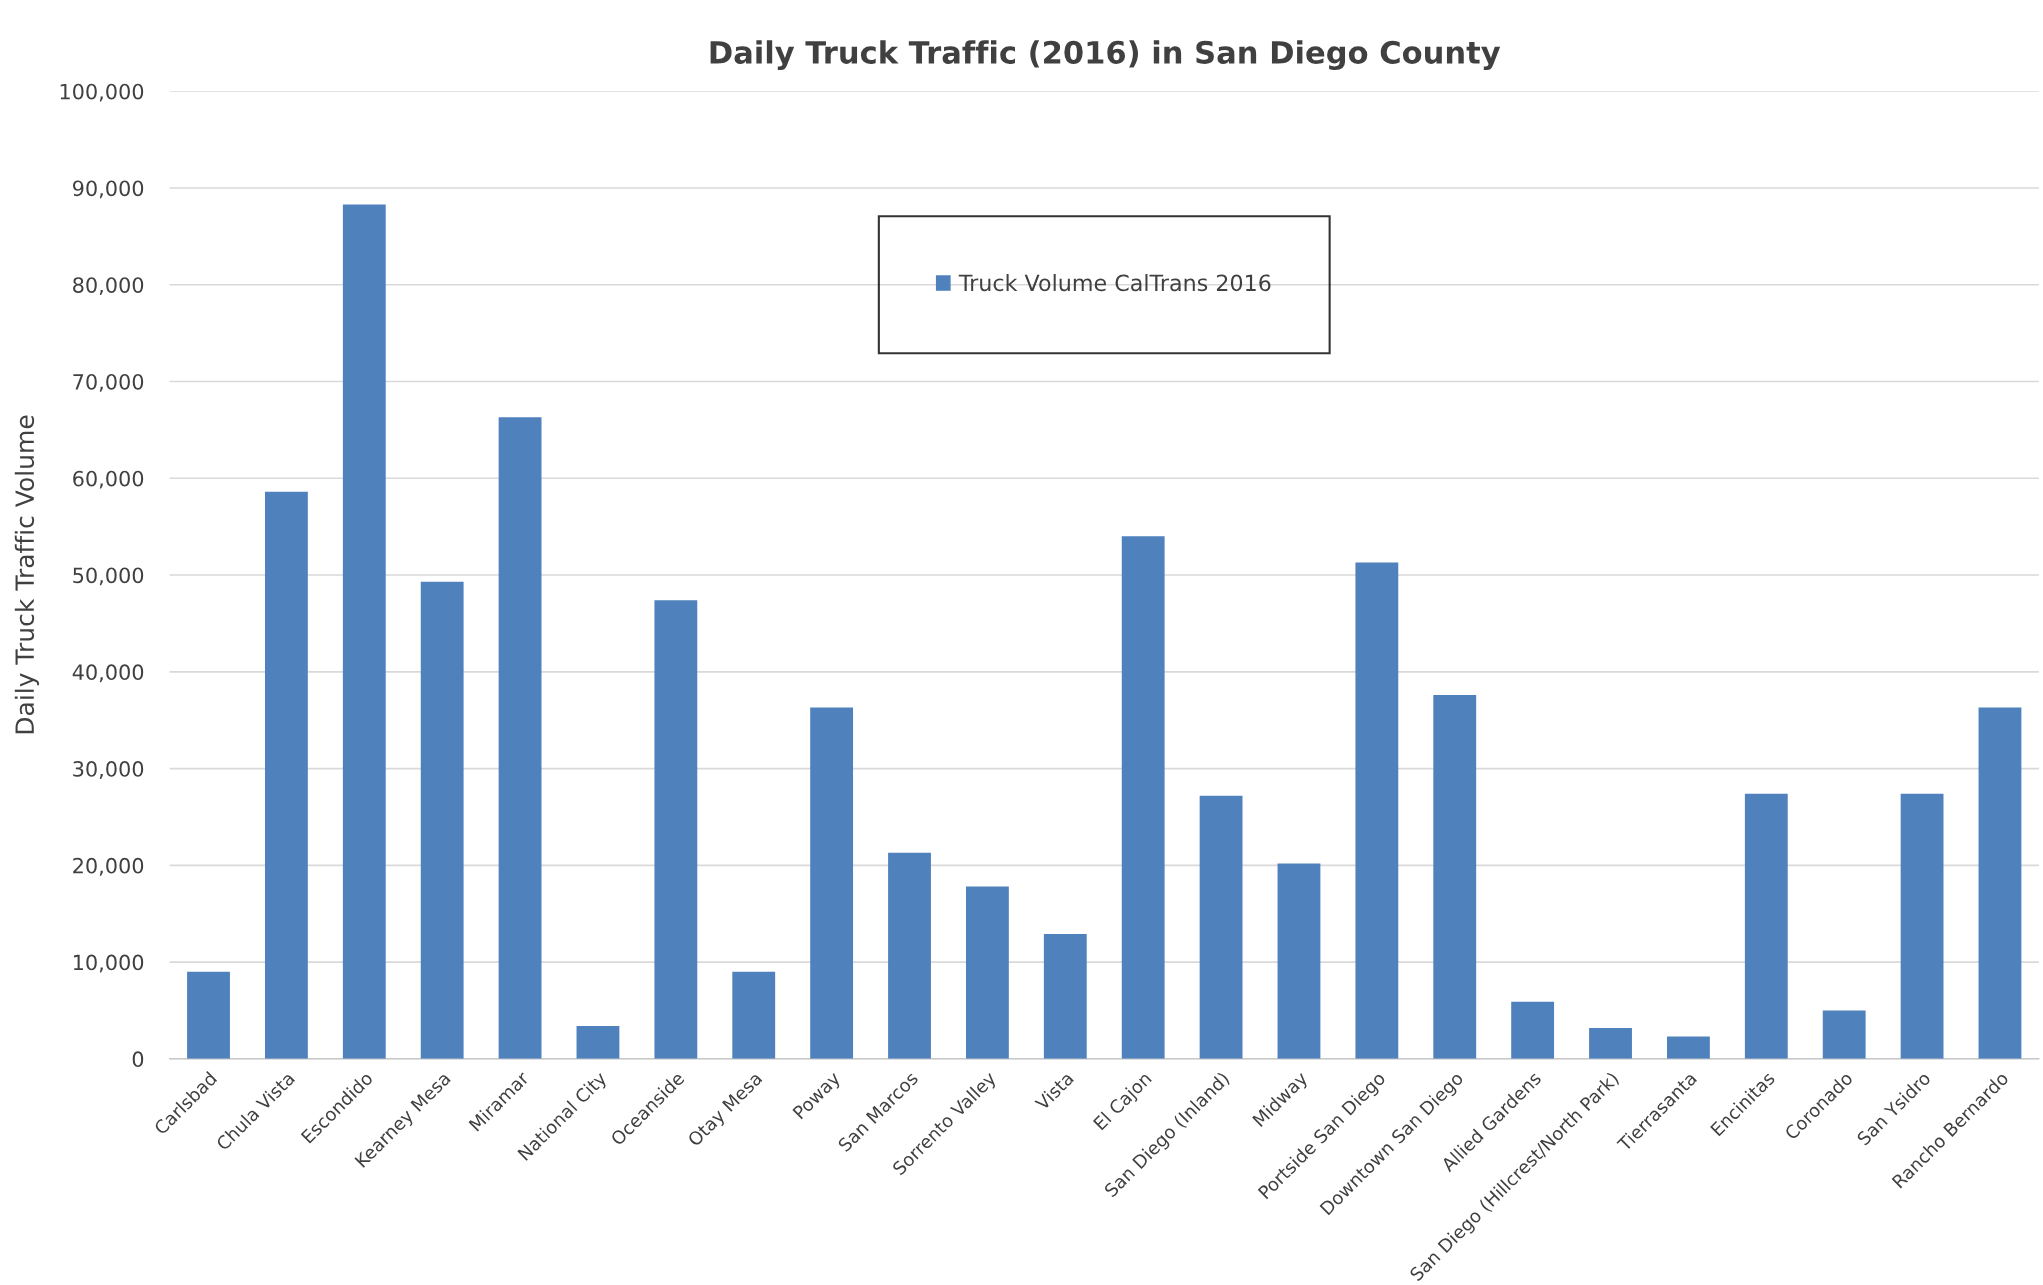  I want to click on legend-label: Truck Volume CalTrans 2016, so click(1114, 283).